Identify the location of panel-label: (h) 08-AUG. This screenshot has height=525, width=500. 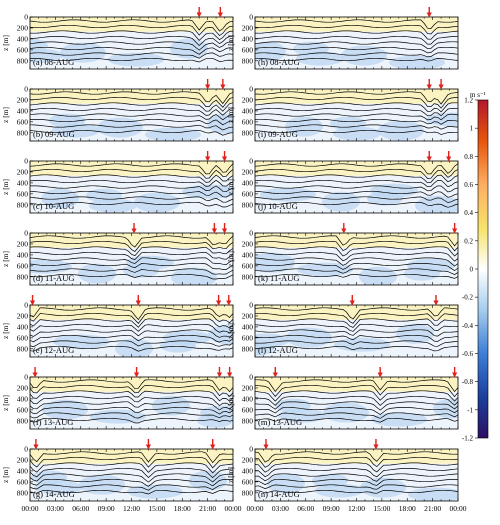
(279, 62).